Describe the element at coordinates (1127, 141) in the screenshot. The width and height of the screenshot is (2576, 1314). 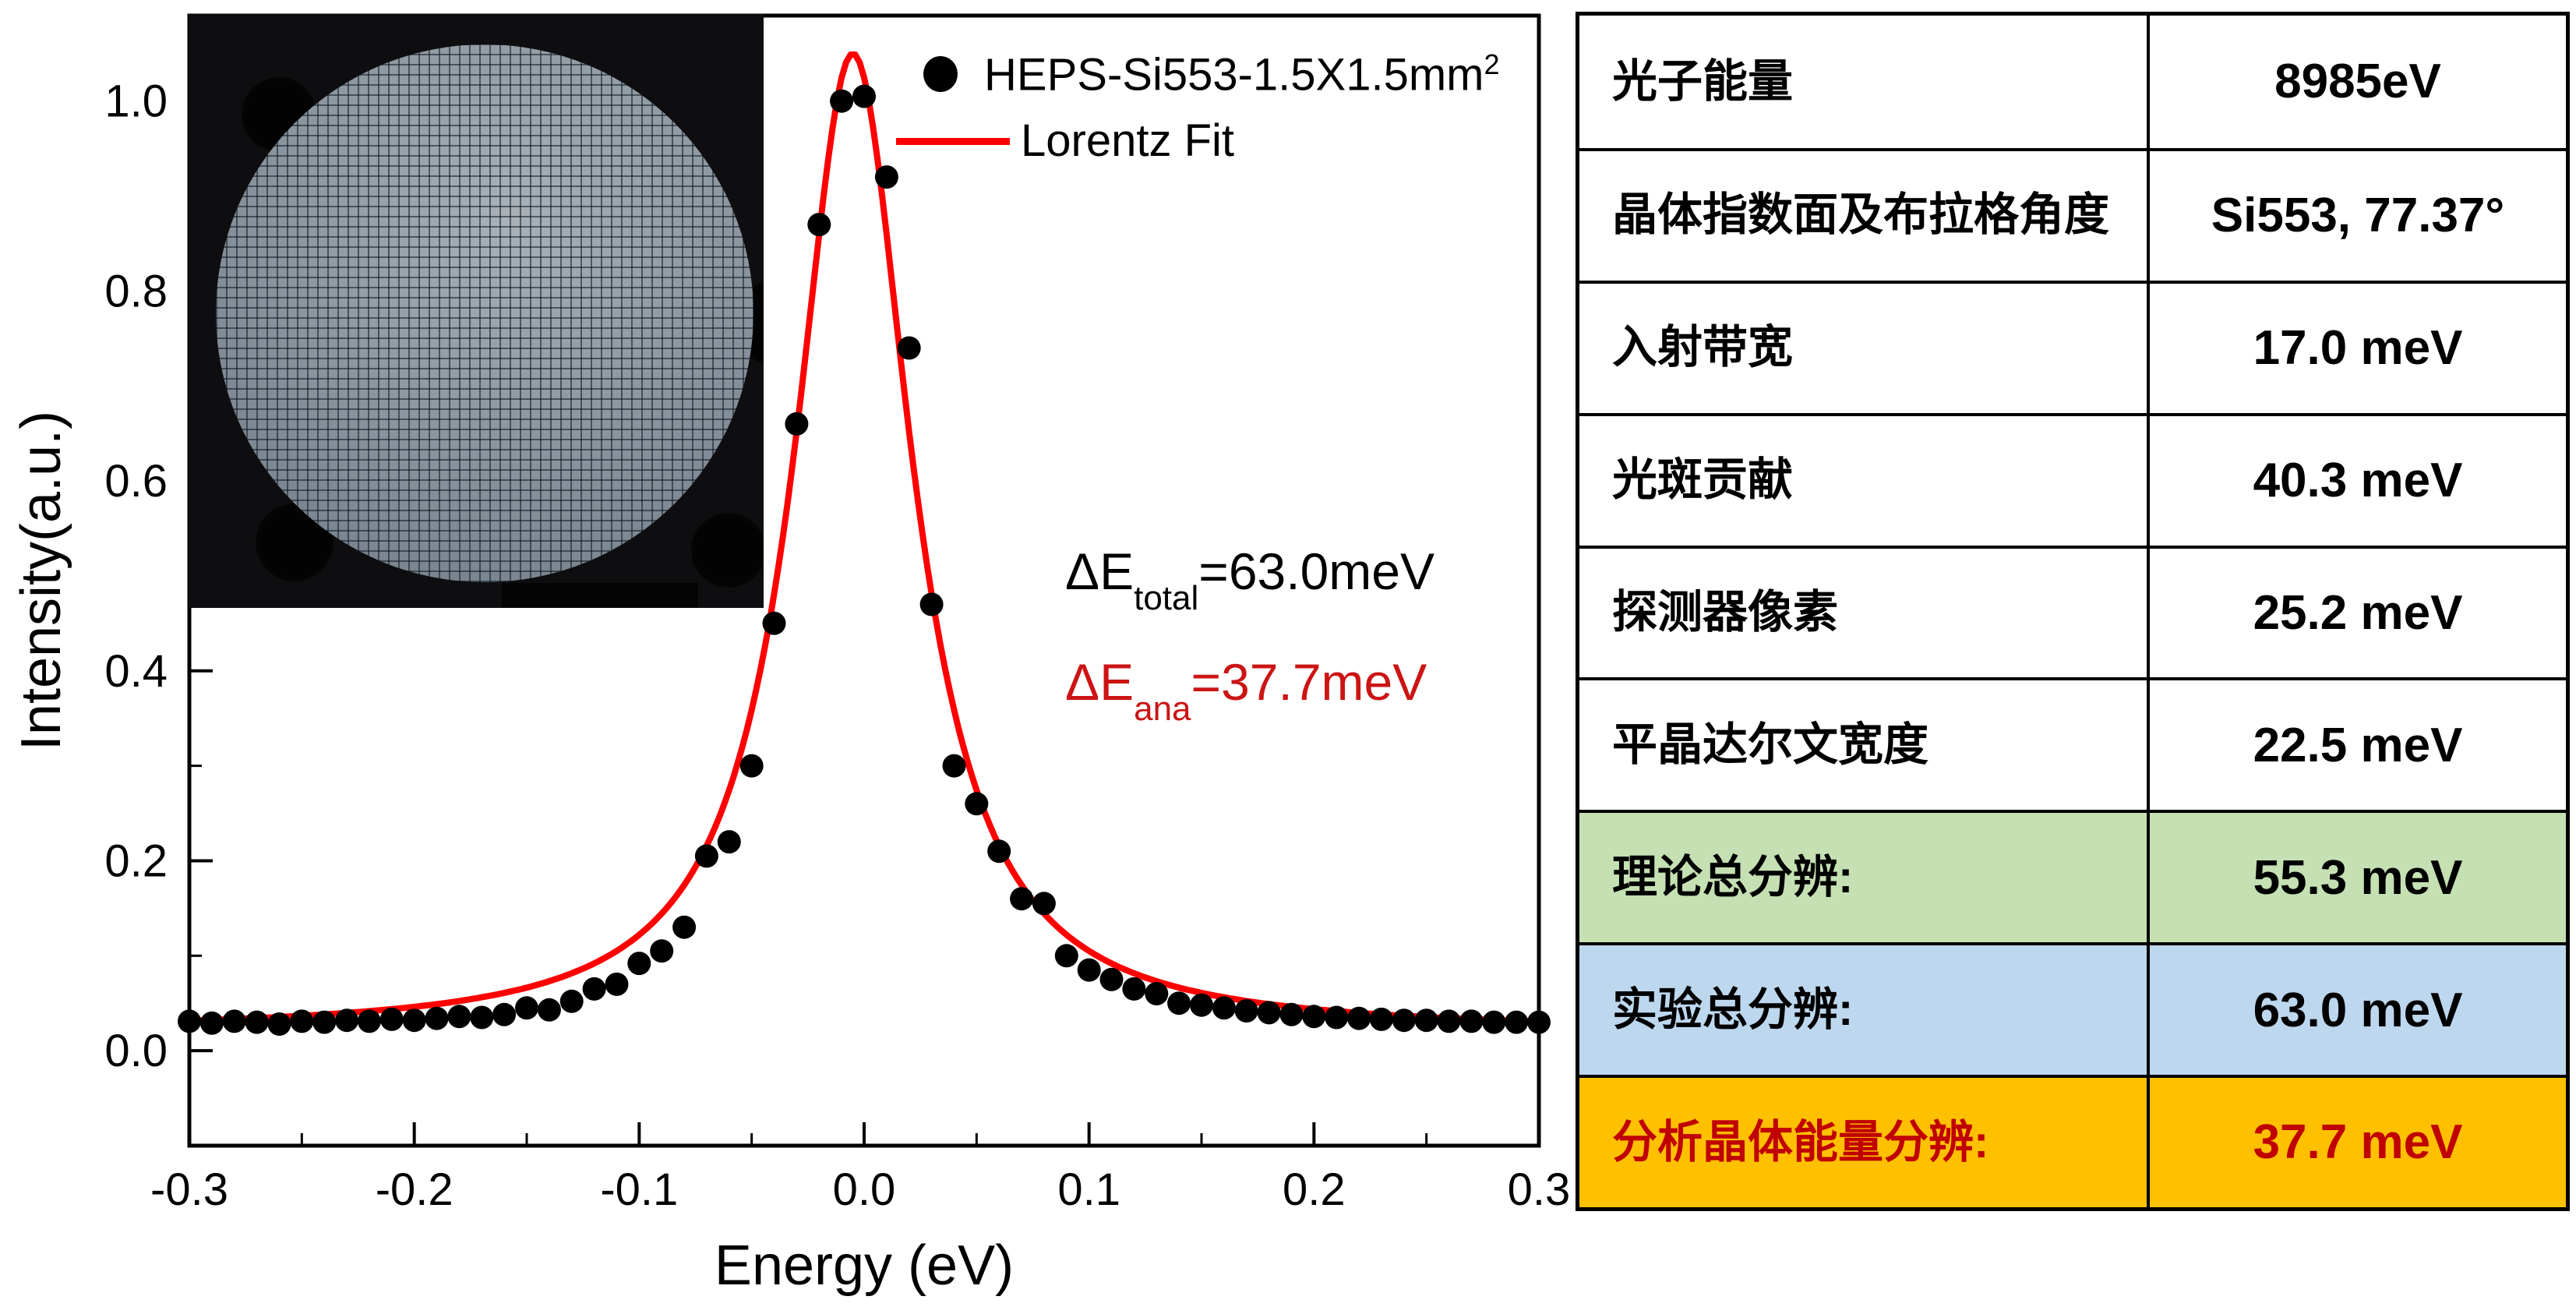
I see `legend-label-fit: Lorentz Fit` at that location.